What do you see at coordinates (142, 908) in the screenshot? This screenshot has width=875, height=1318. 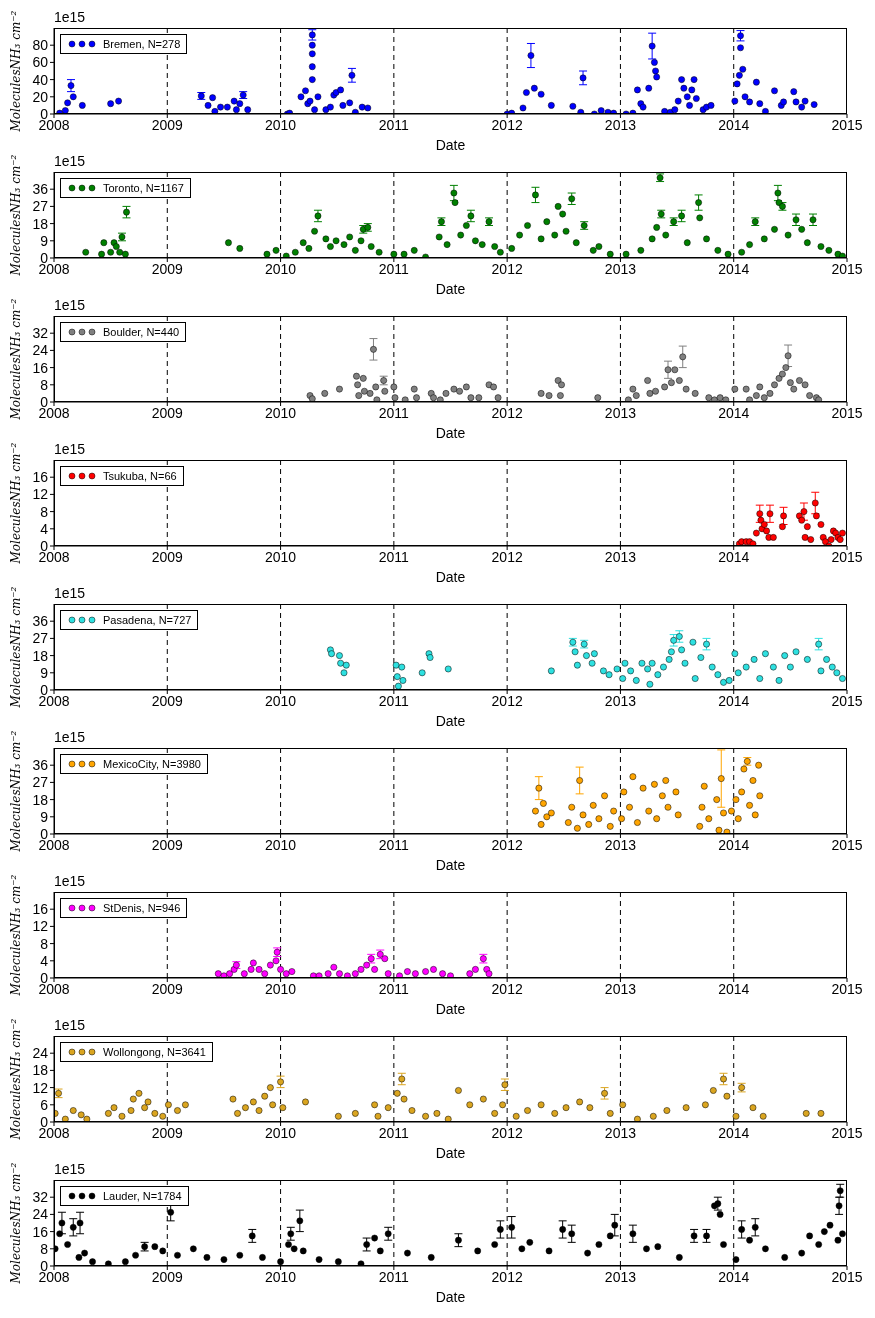 I see `legend-label: StDenis, N=946` at bounding box center [142, 908].